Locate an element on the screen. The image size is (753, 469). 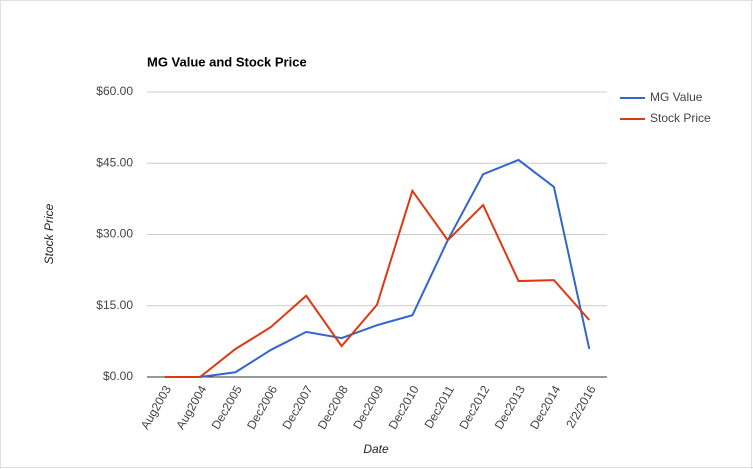
legend-label: MG Value is located at coordinates (676, 97).